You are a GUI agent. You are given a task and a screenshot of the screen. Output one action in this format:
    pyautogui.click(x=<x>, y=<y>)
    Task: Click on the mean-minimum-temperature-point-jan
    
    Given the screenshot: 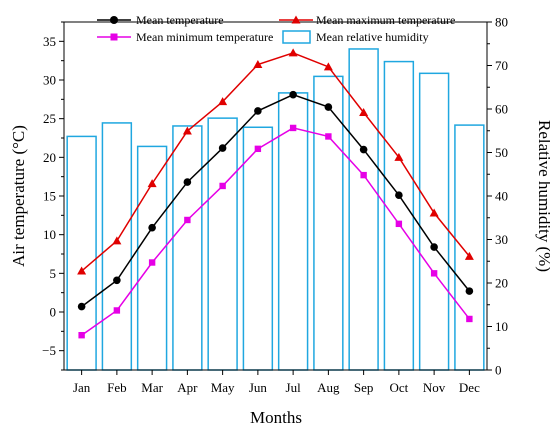 What is the action you would take?
    pyautogui.click(x=81, y=335)
    